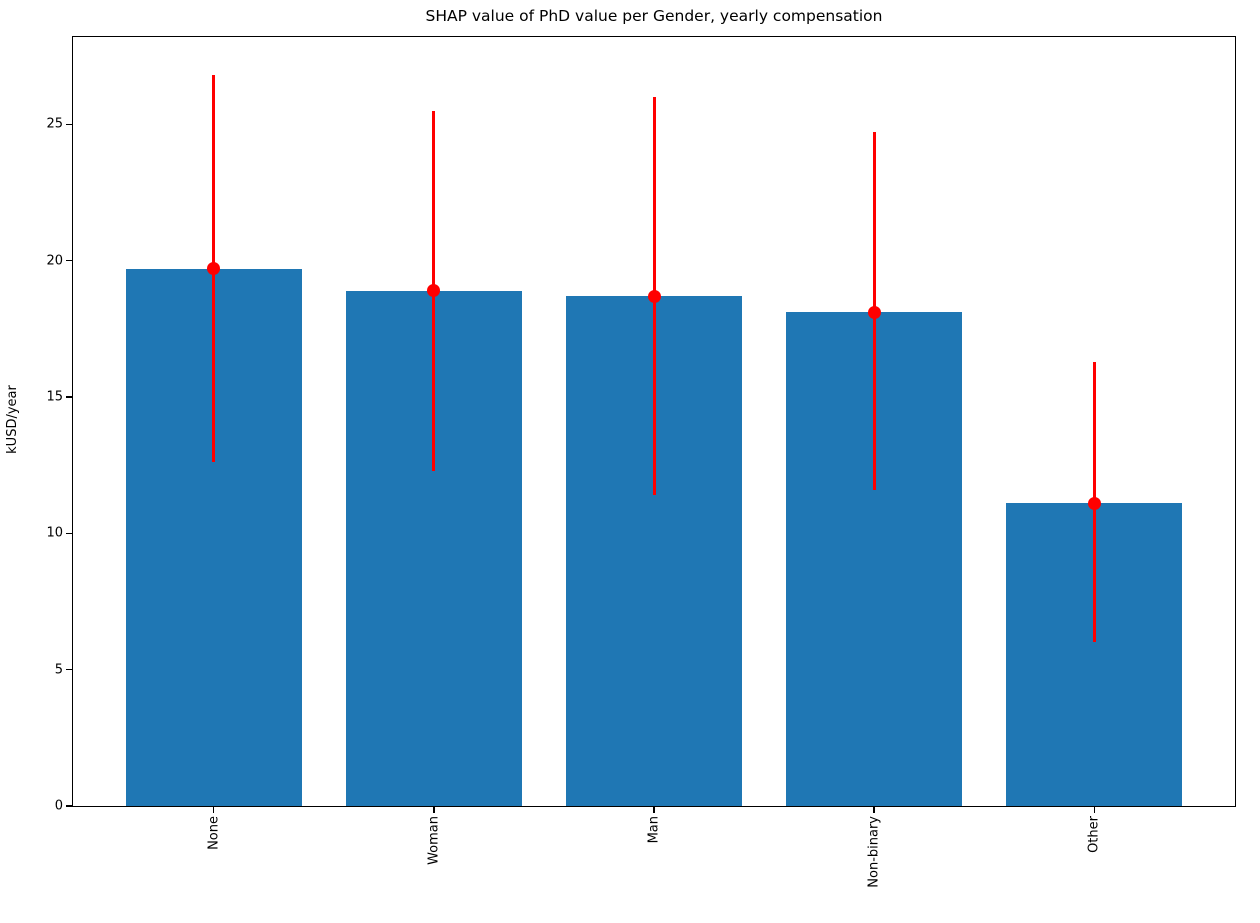 Image resolution: width=1260 pixels, height=923 pixels. I want to click on x-tick-label-text: Man, so click(654, 830).